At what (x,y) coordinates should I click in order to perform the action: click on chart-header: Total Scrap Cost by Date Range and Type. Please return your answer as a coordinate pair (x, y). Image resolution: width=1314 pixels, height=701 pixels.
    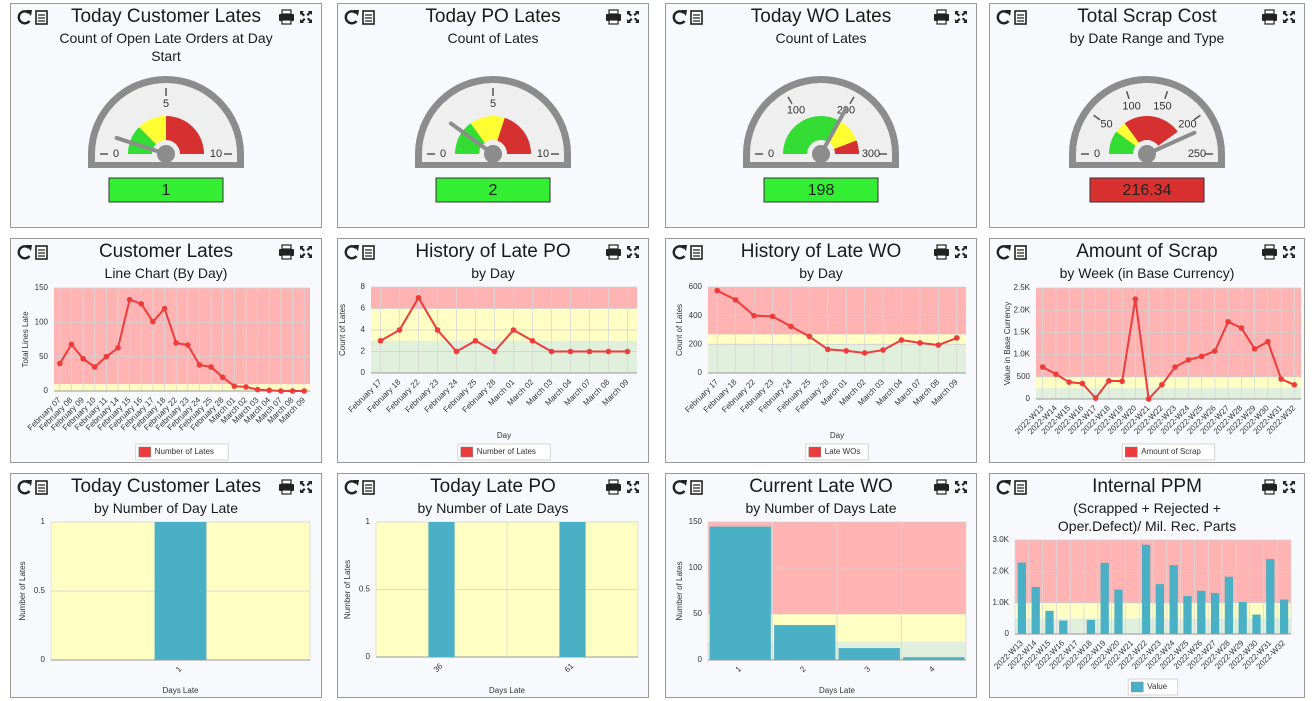
    Looking at the image, I should click on (1147, 26).